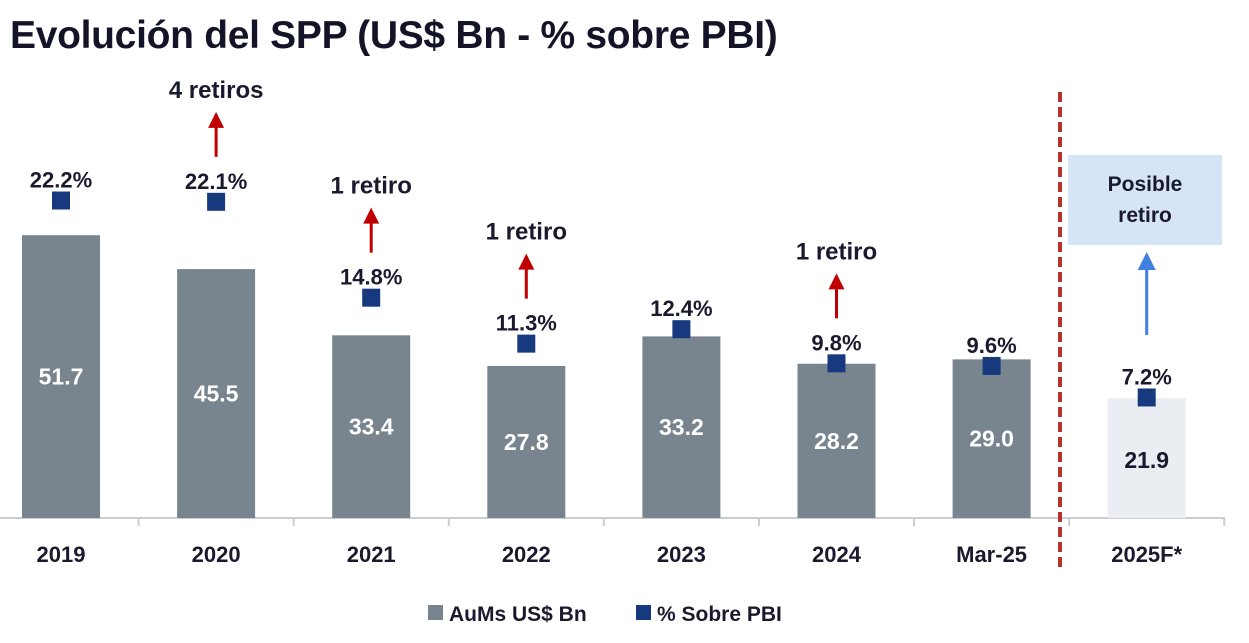 This screenshot has width=1249, height=643. Describe the element at coordinates (1146, 397) in the screenshot. I see `pct-marker-2025F*` at that location.